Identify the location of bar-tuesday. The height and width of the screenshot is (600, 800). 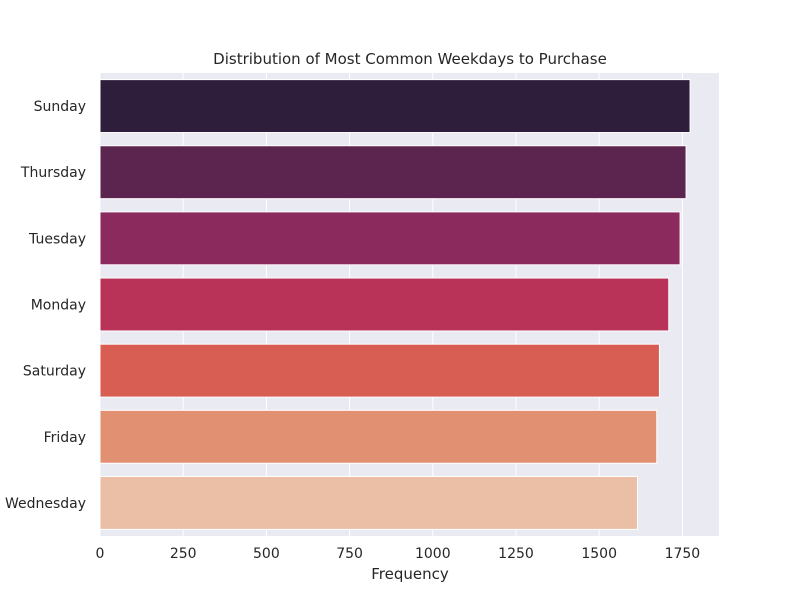
(390, 238).